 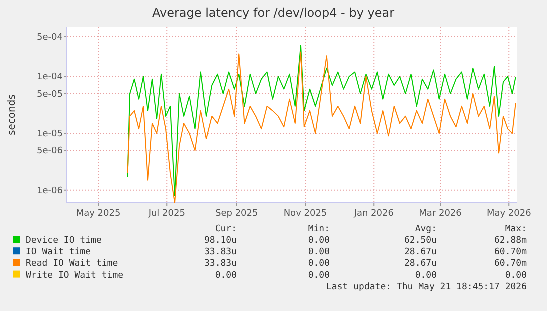 What do you see at coordinates (509, 214) in the screenshot?
I see `x-tick-label: May 2026` at bounding box center [509, 214].